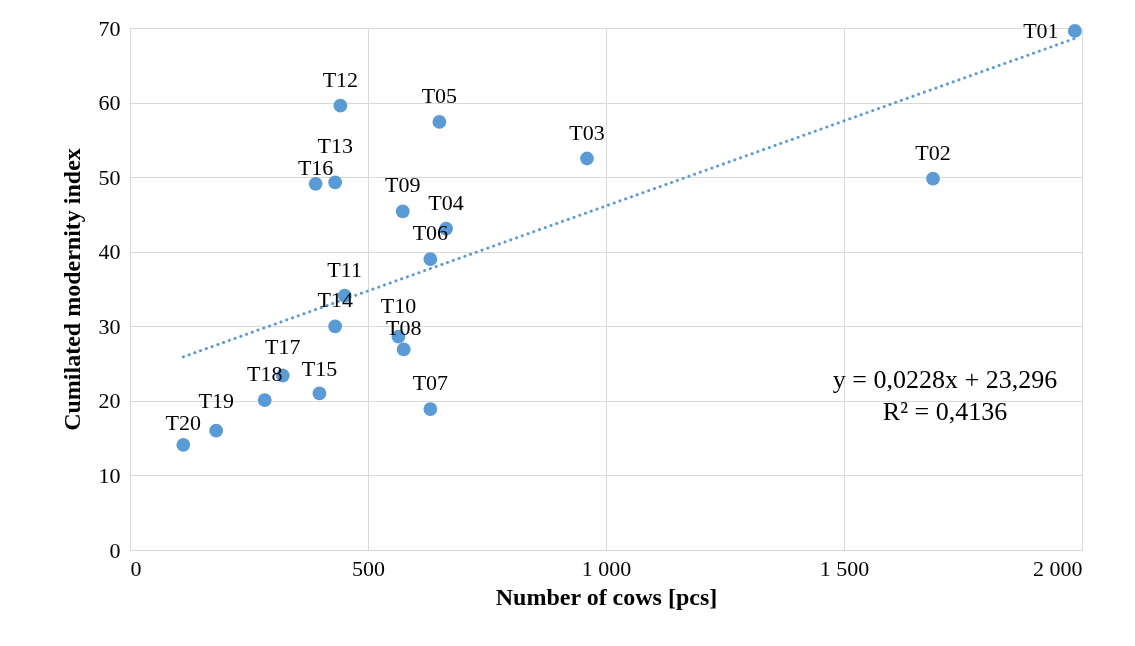  Describe the element at coordinates (587, 132) in the screenshot. I see `annotation: T03` at that location.